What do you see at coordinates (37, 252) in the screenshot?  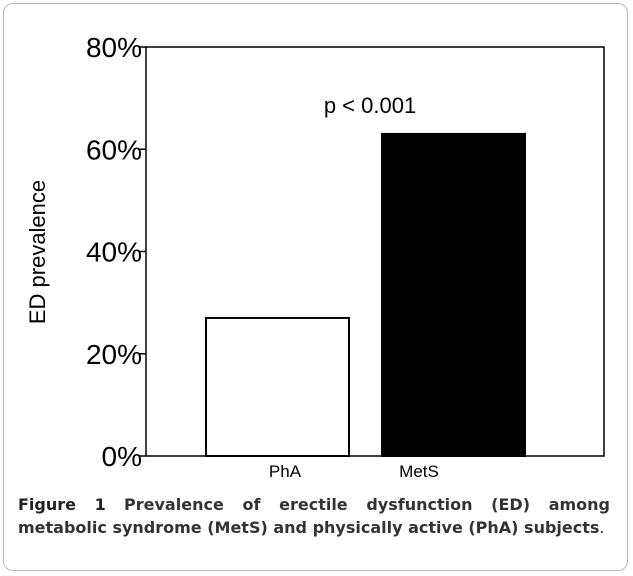 I see `y-axis-label: ED prevalence` at bounding box center [37, 252].